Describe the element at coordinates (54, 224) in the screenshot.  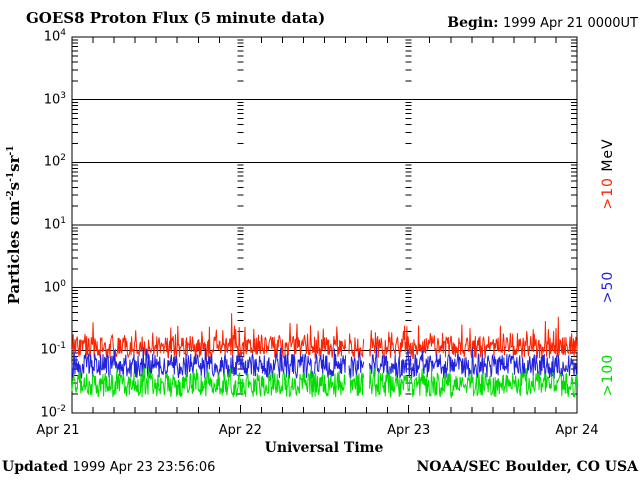
I see `y-tick-label: 10¹` at that location.